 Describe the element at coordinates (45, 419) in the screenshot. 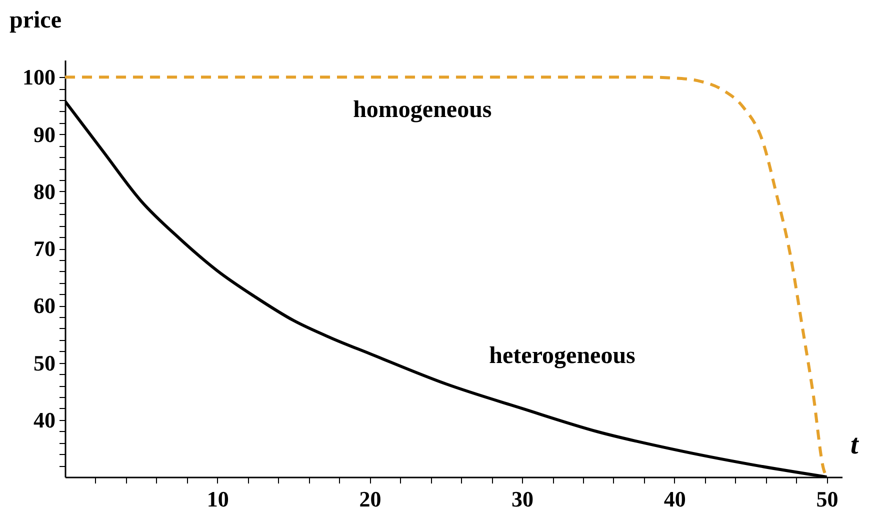

I see `y-tick-label: 40` at that location.